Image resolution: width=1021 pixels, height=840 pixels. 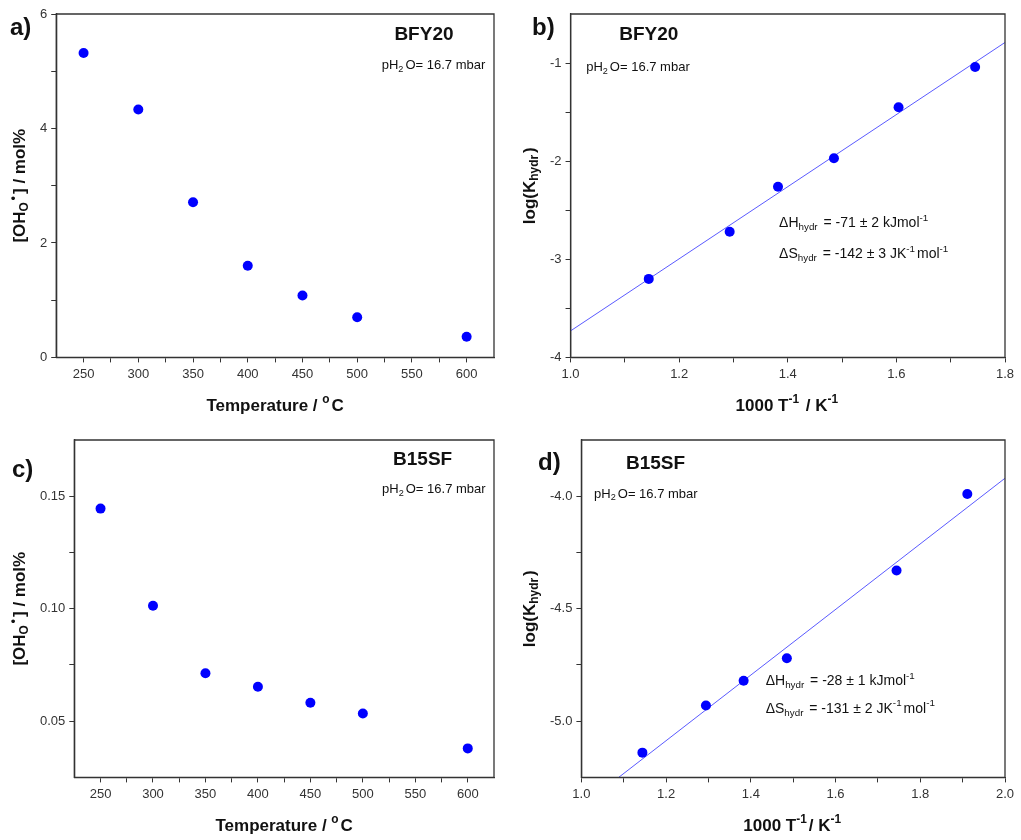 What do you see at coordinates (556, 160) in the screenshot?
I see `y-tick-label: -2` at bounding box center [556, 160].